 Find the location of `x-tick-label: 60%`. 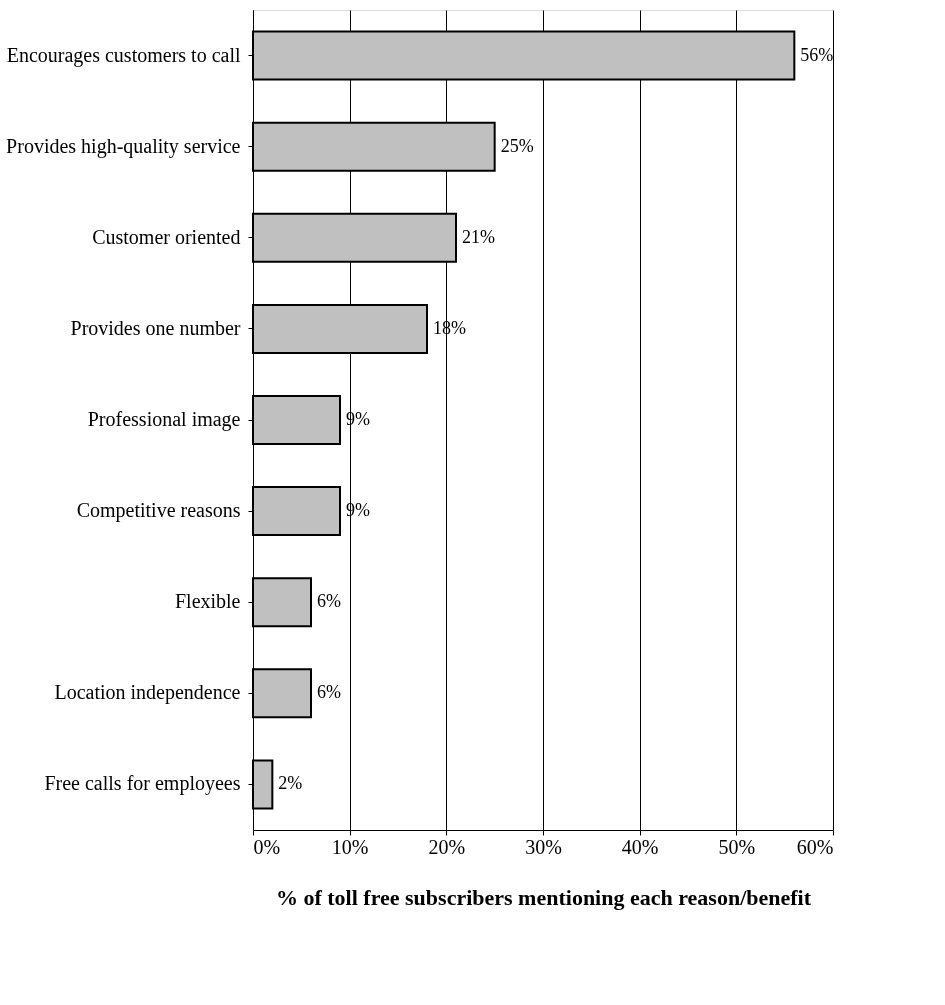

x-tick-label: 60% is located at coordinates (815, 846).